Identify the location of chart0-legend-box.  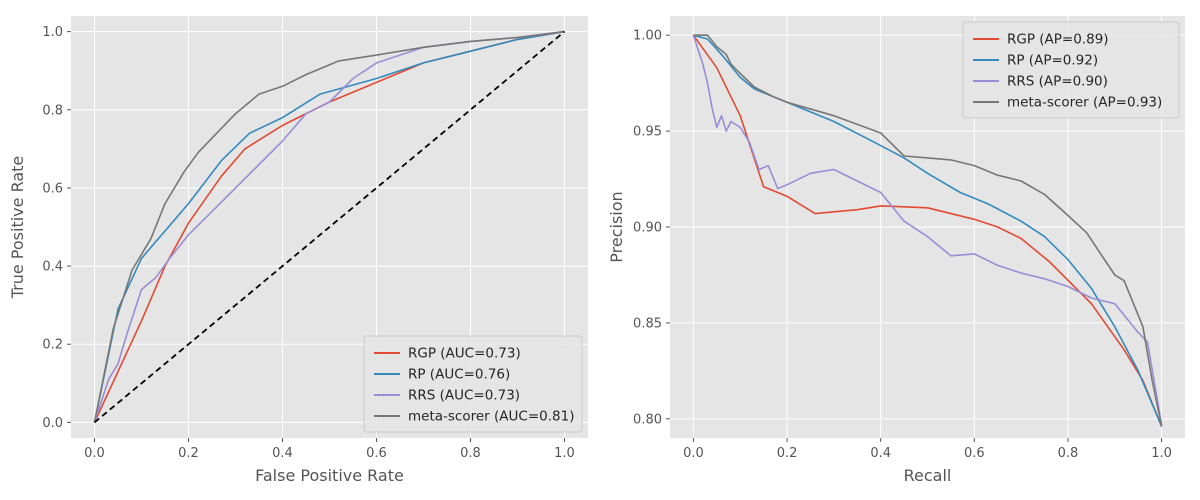
(473, 384).